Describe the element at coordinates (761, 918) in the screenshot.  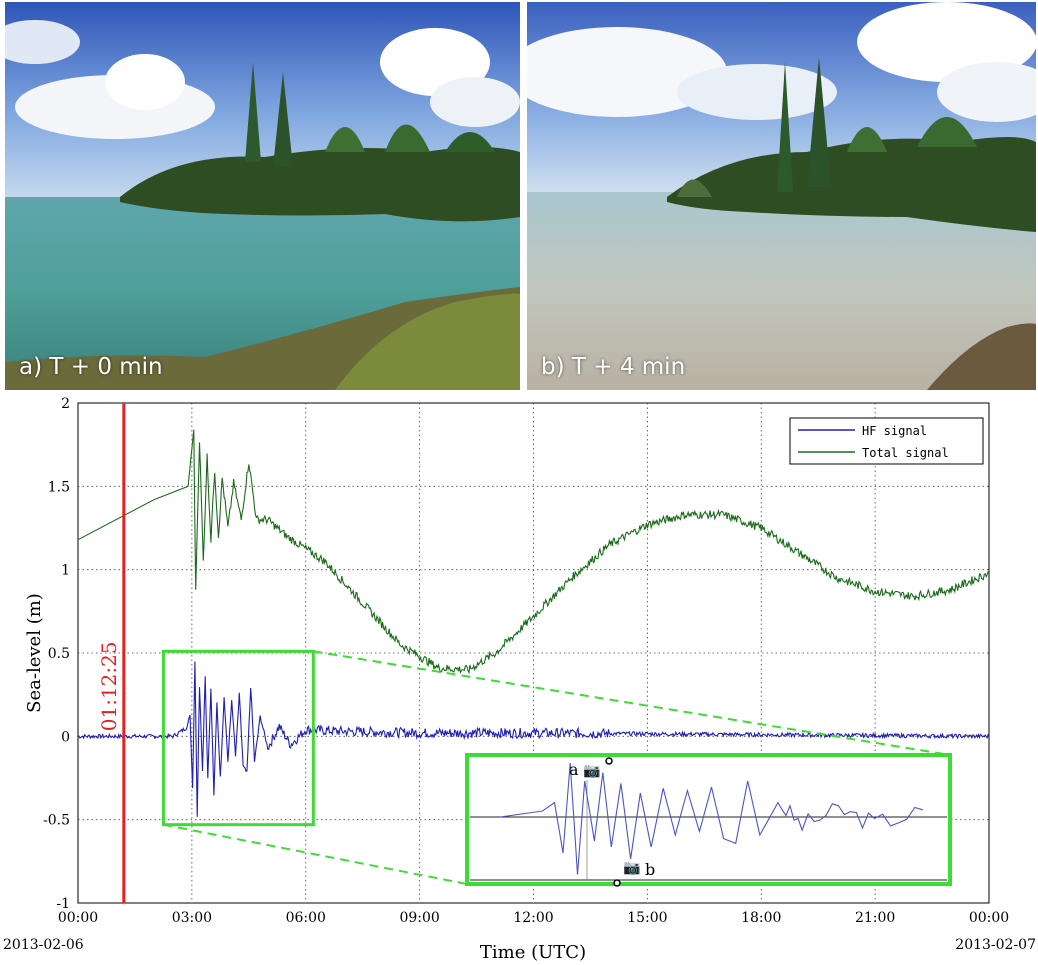
I see `x-tick-label: 18:00` at that location.